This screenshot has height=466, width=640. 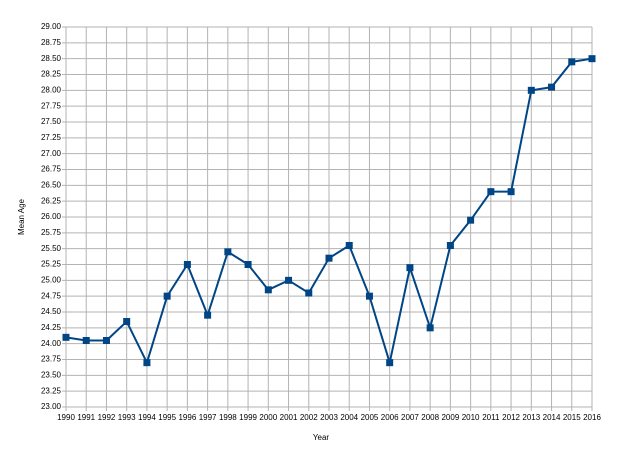 I want to click on y-tick-label: 25.50, so click(x=51, y=248).